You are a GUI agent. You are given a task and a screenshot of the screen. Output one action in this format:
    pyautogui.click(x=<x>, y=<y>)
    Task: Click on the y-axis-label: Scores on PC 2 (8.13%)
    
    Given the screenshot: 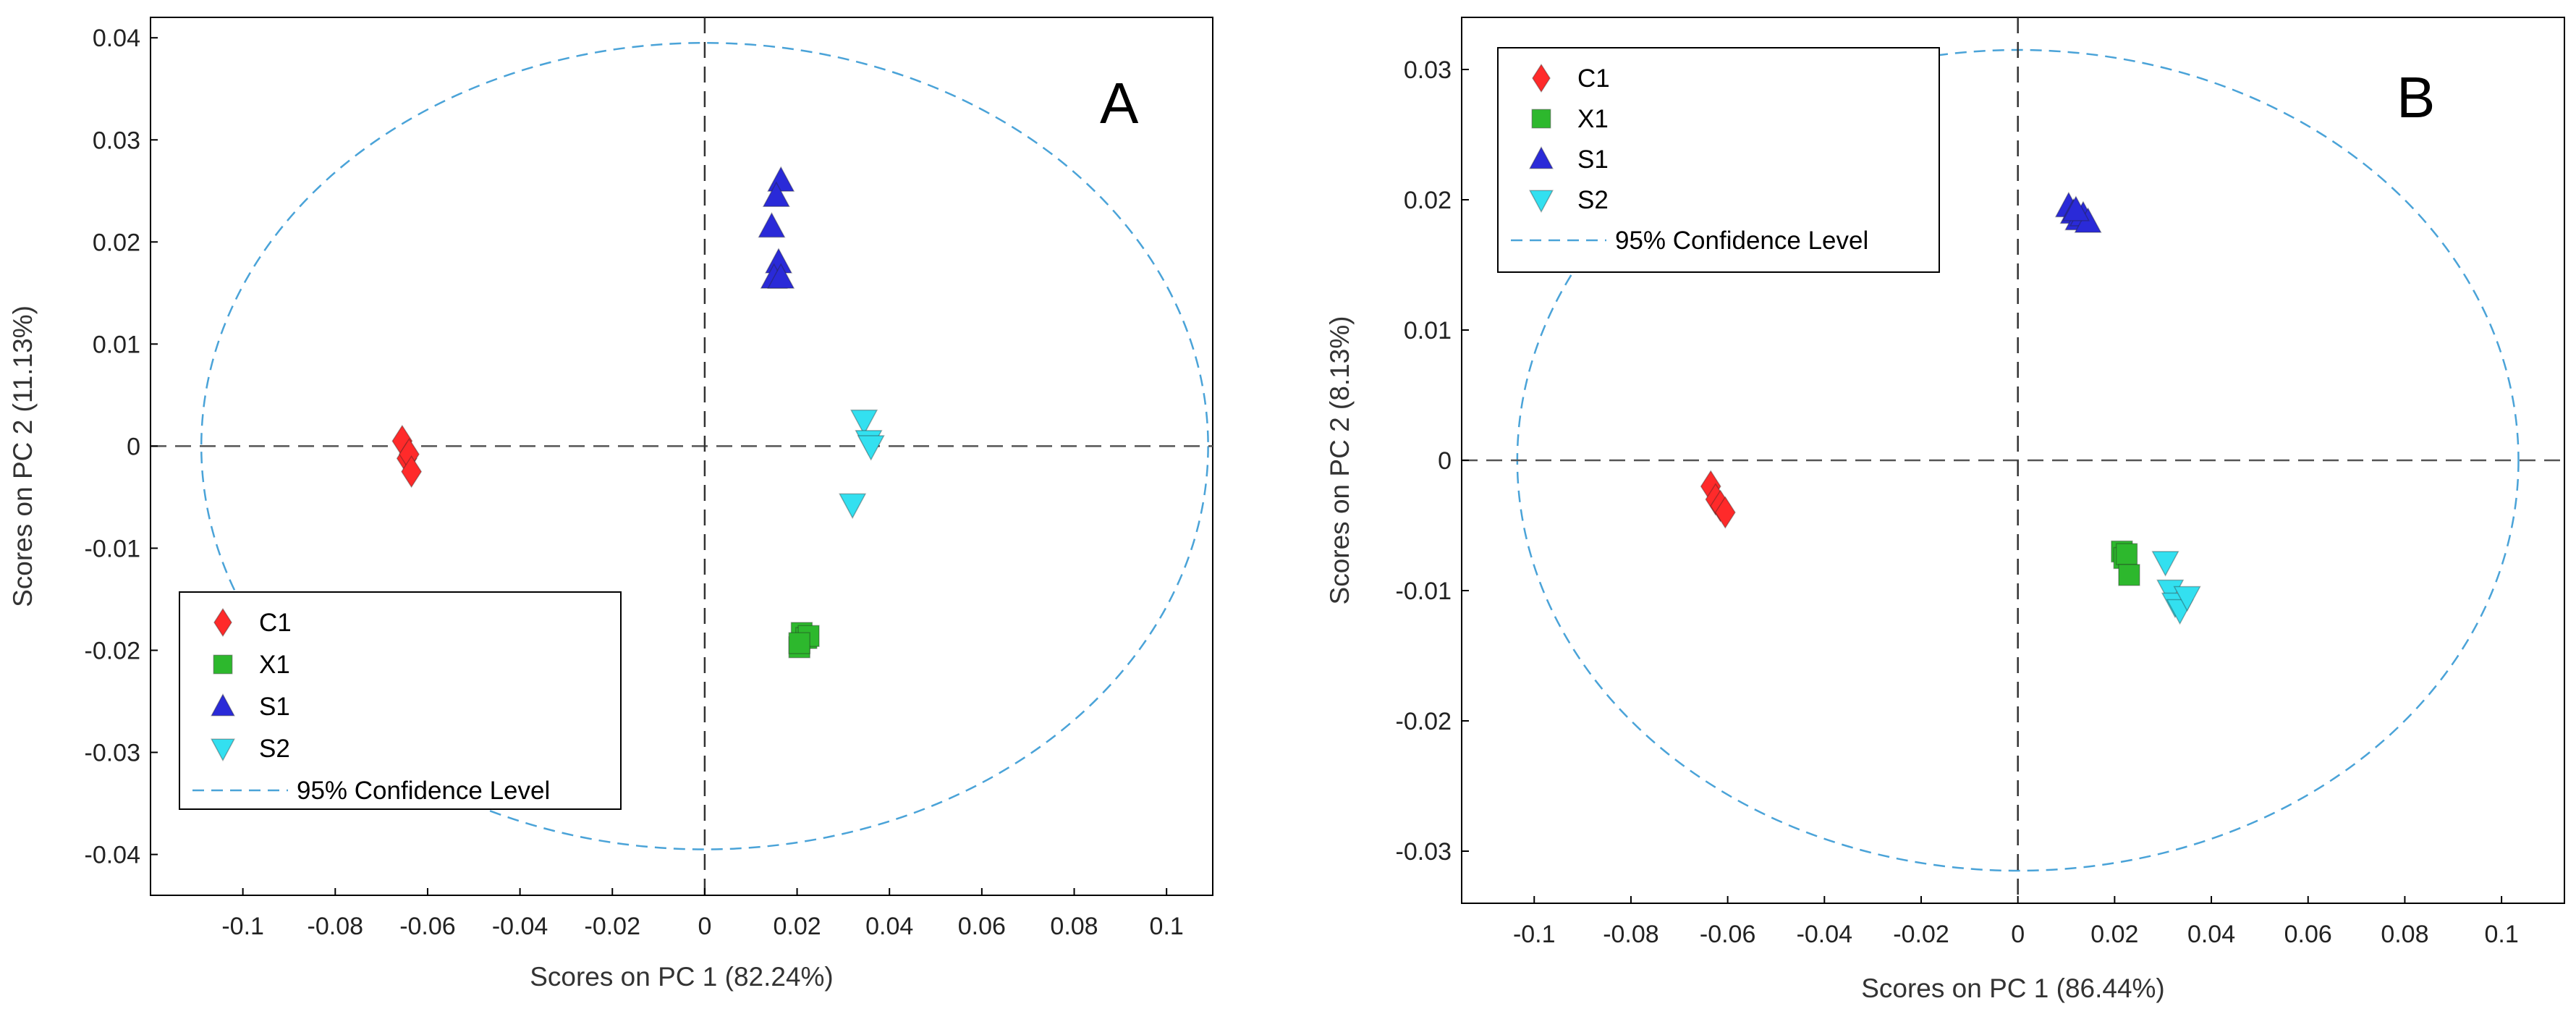 What is the action you would take?
    pyautogui.click(x=1340, y=461)
    